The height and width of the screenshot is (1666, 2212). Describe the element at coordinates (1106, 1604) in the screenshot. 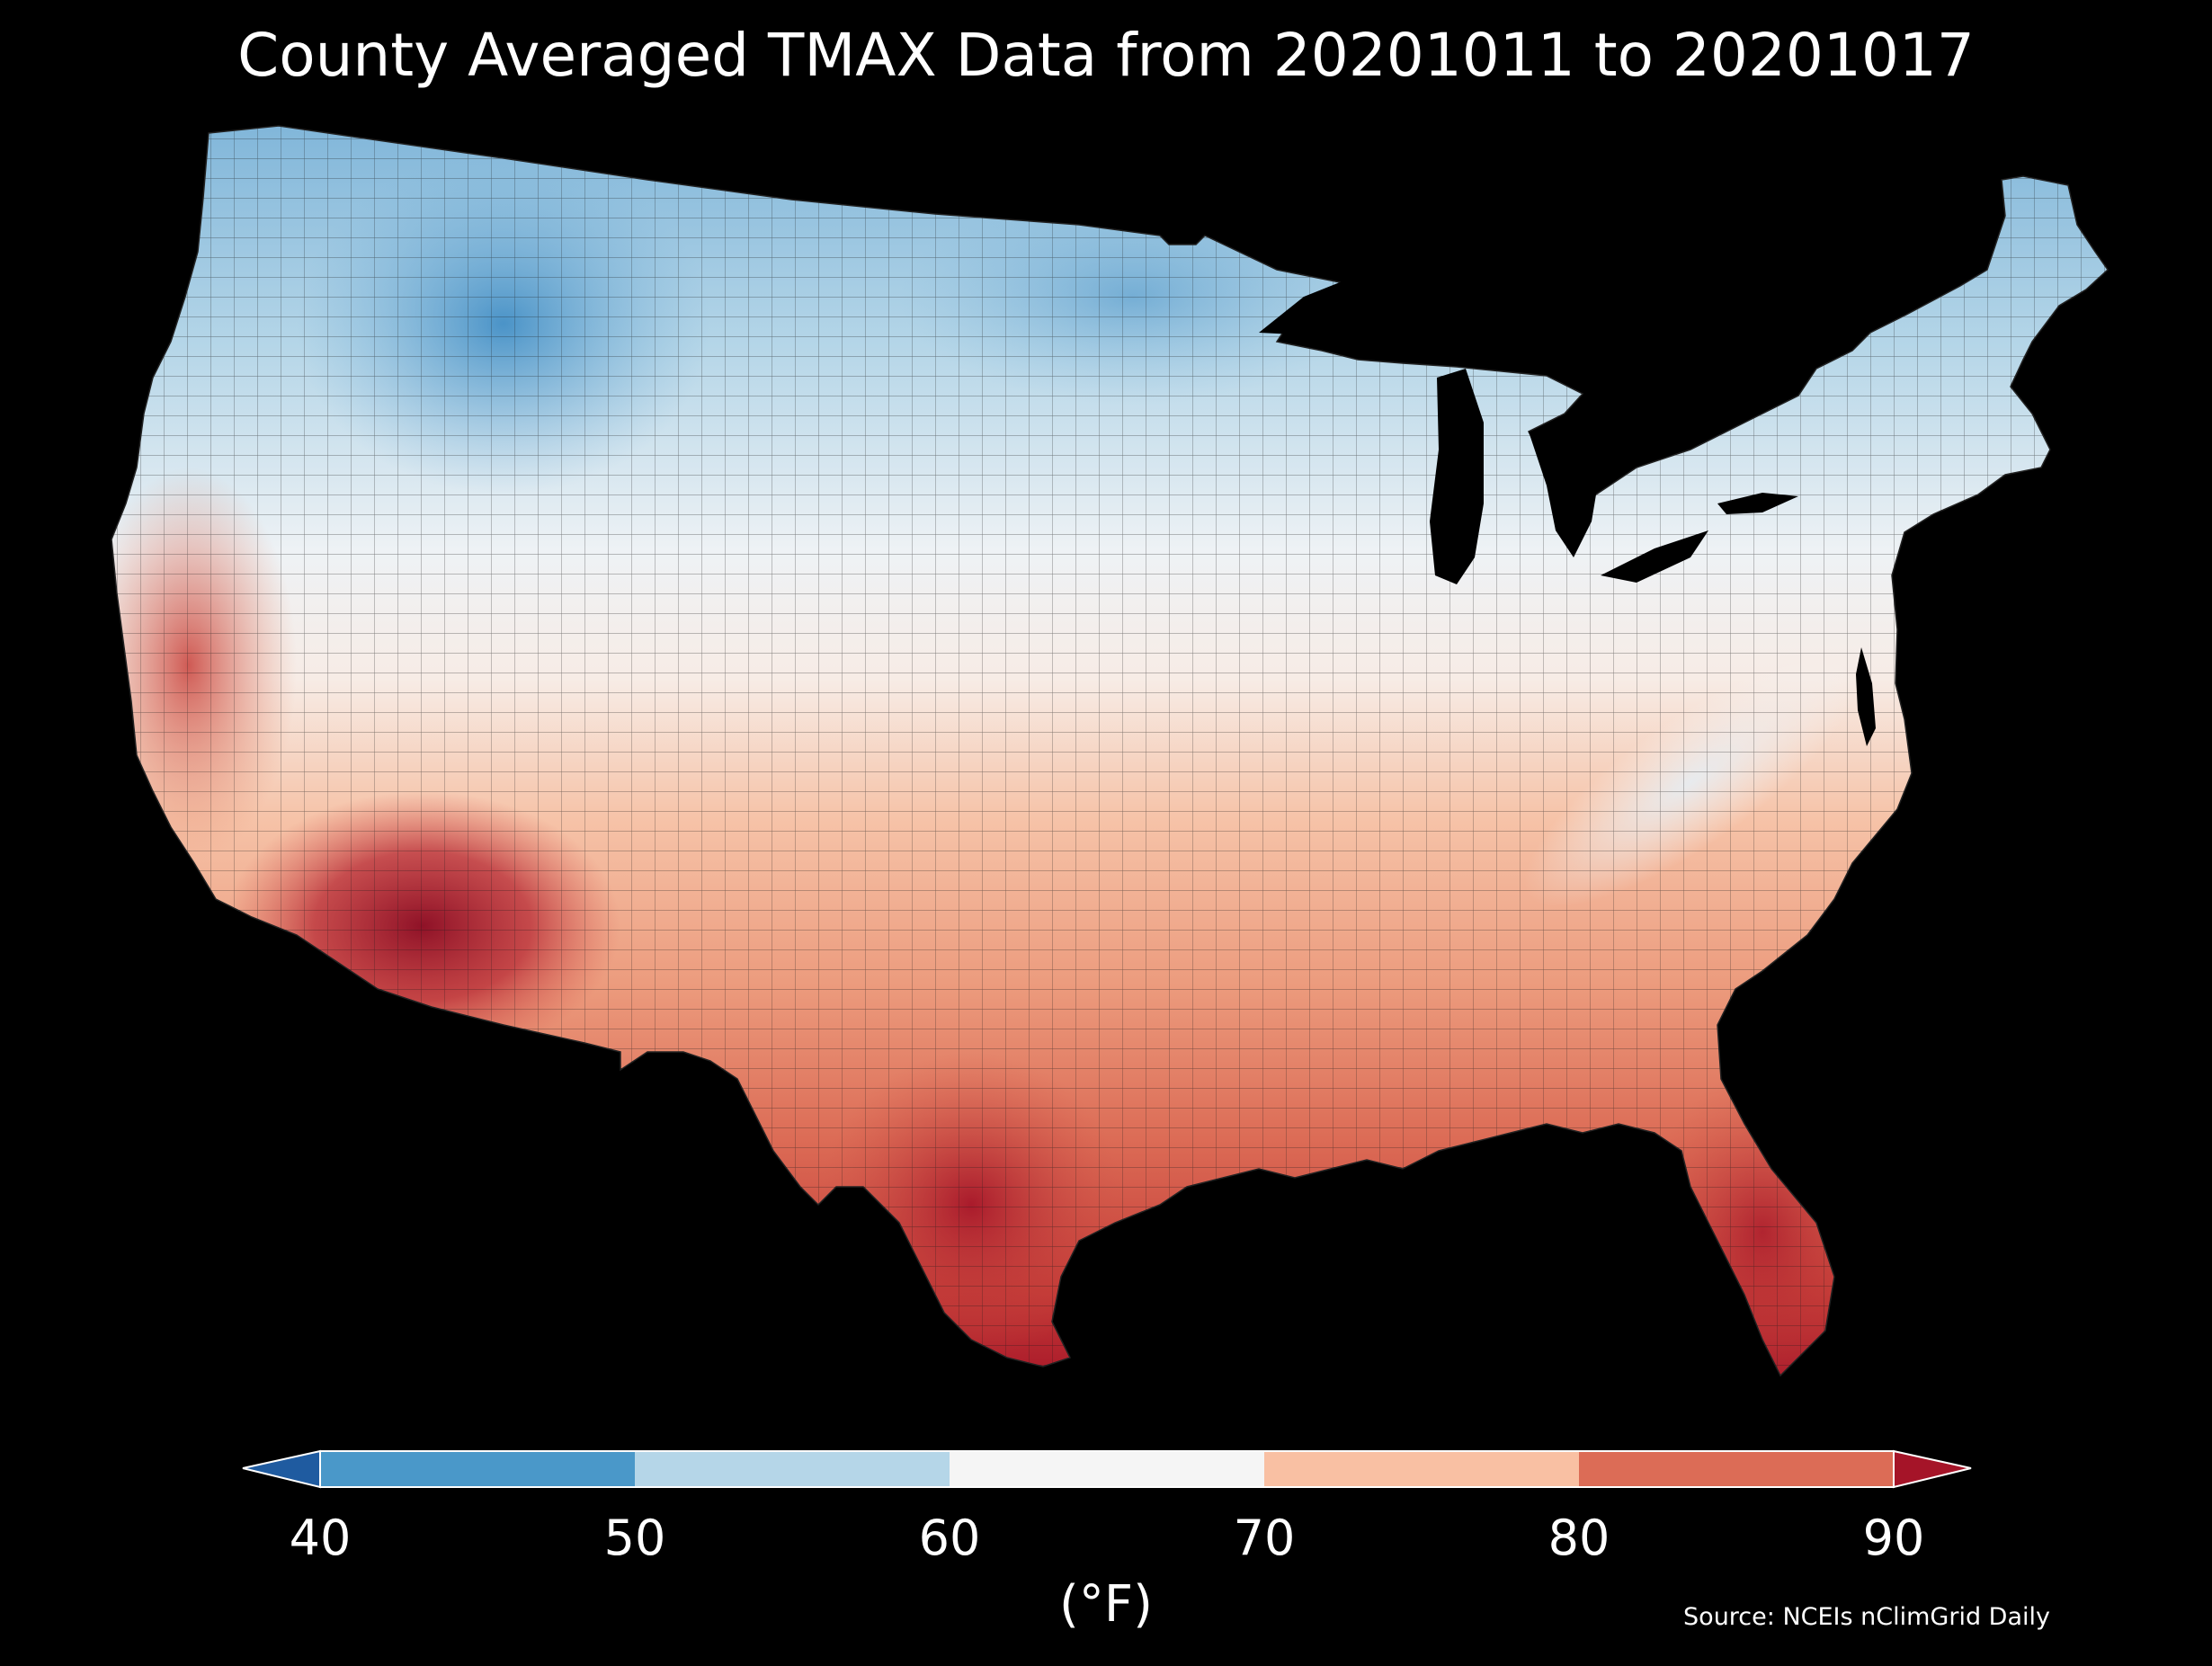

I see `colorbar-unit-label: (°F)` at that location.